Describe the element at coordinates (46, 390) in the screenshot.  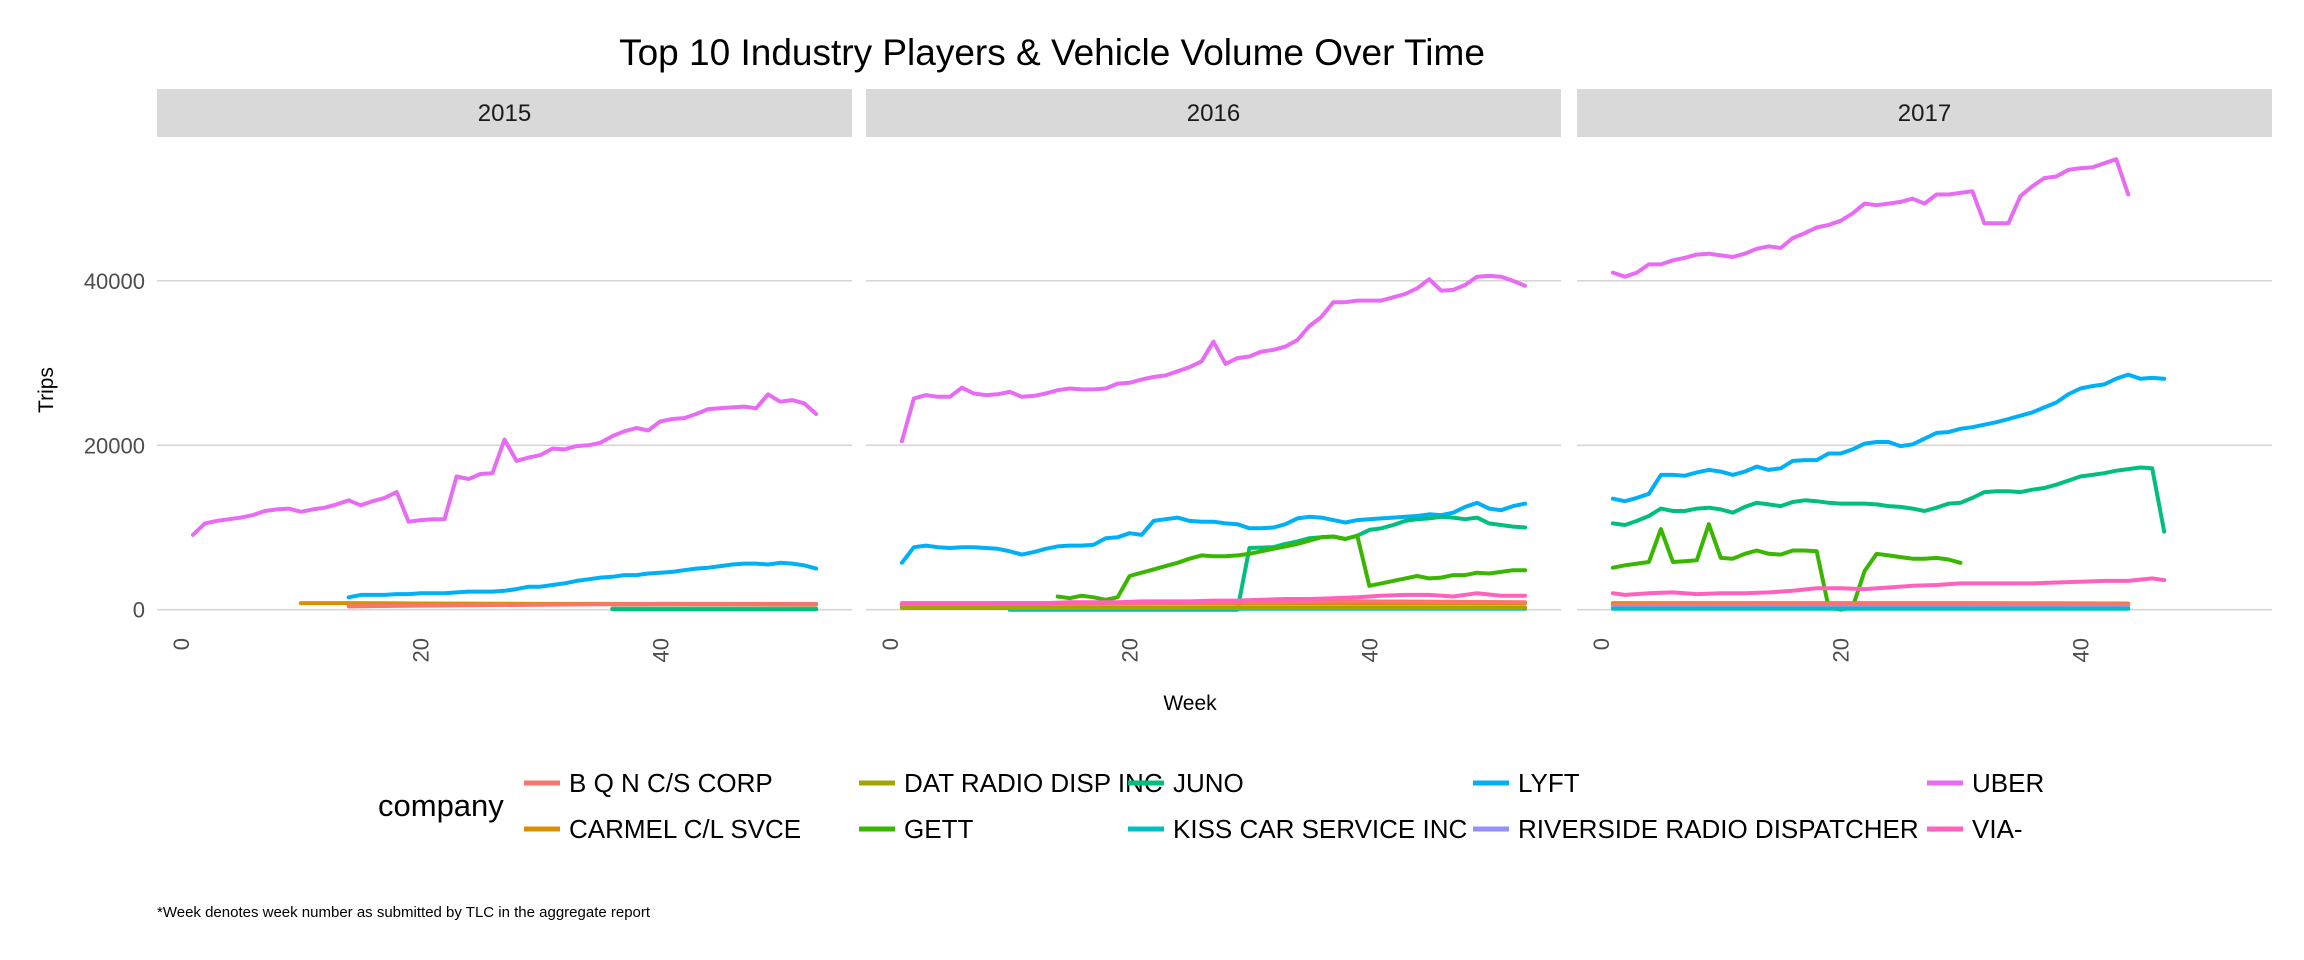
I see `y-axis-title: Trips` at that location.